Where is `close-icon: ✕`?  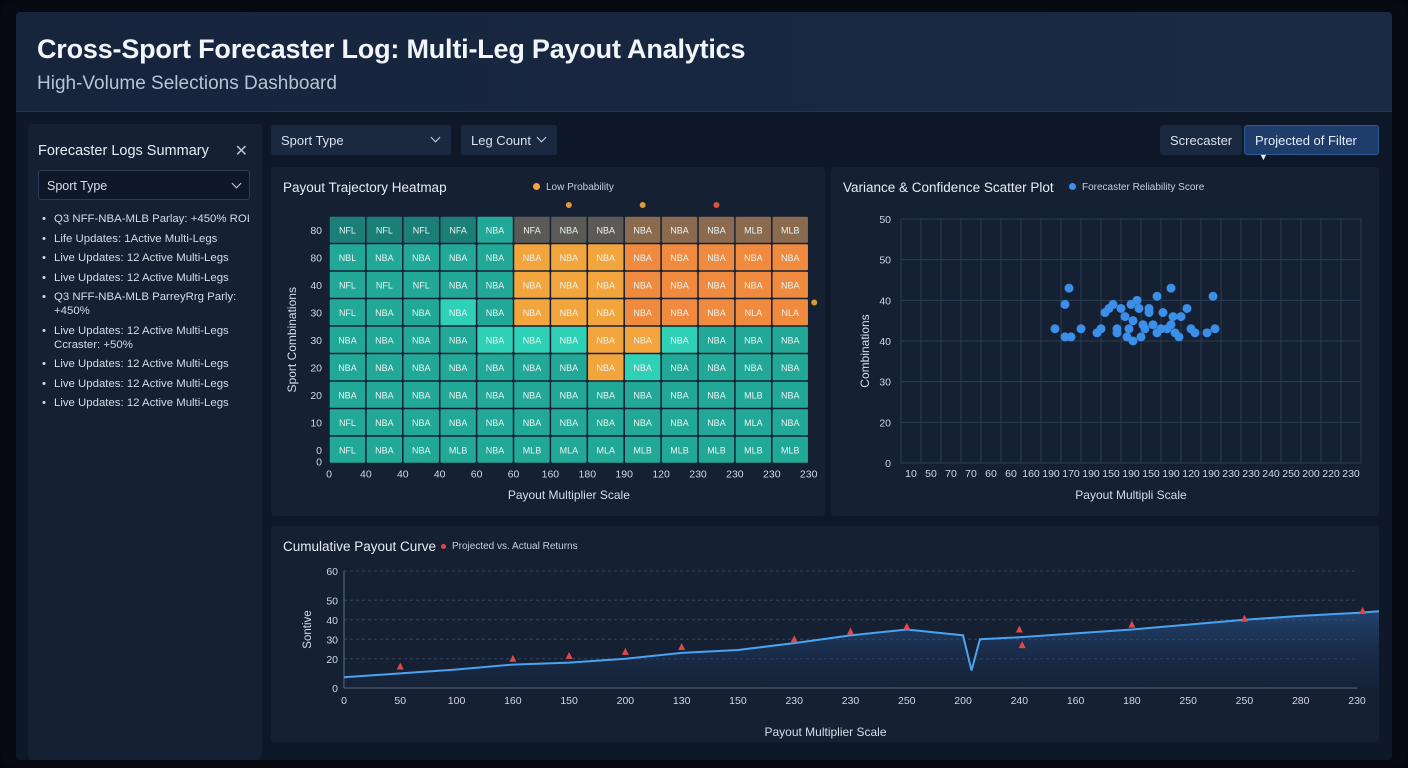
close-icon: ✕ is located at coordinates (241, 151).